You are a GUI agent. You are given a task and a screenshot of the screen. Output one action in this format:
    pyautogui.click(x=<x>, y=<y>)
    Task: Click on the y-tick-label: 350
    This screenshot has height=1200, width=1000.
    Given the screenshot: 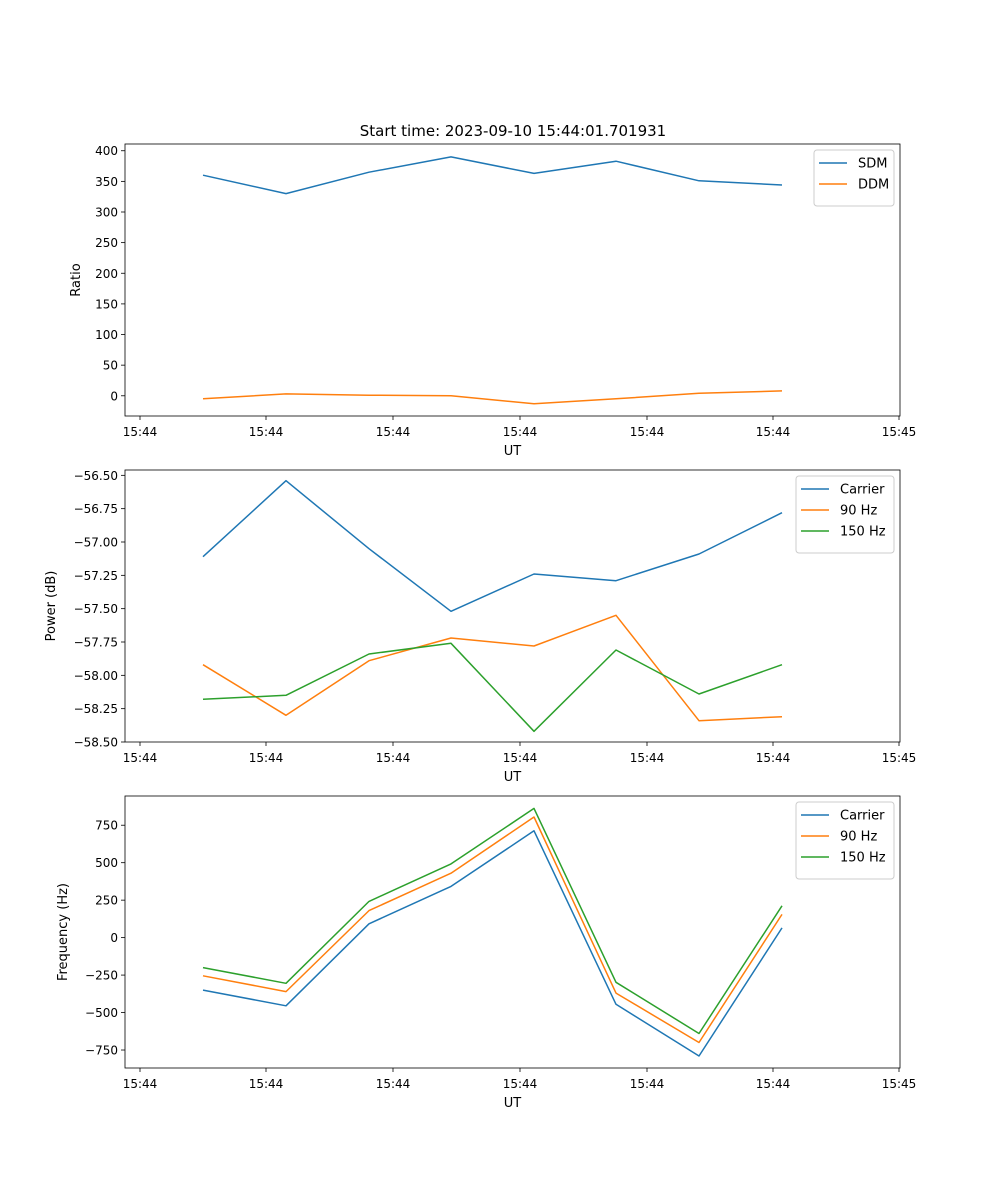 What is the action you would take?
    pyautogui.click(x=106, y=182)
    